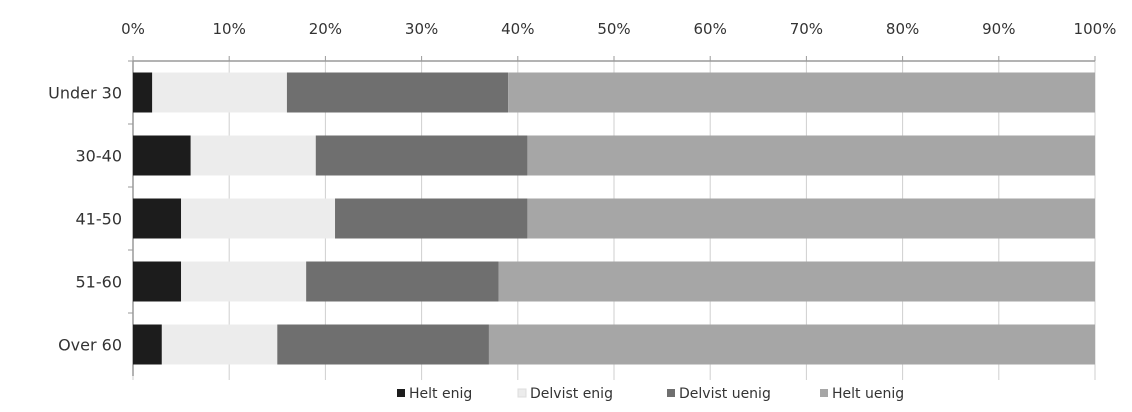 This screenshot has width=1132, height=412. What do you see at coordinates (725, 394) in the screenshot?
I see `legend-label: Delvist uenig` at bounding box center [725, 394].